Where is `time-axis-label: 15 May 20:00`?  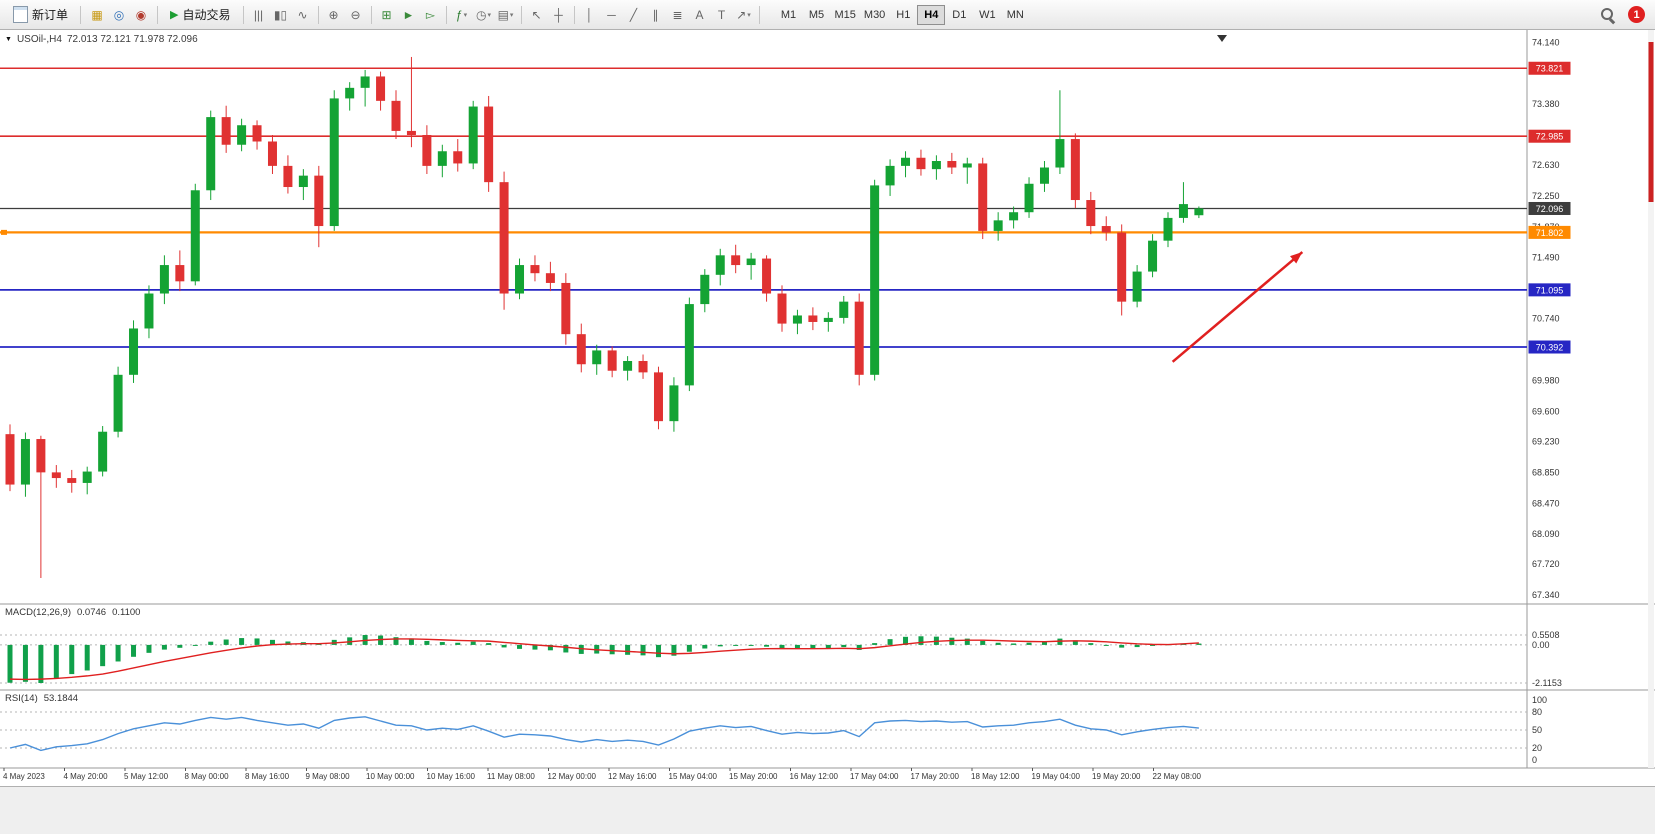
time-axis-label: 15 May 20:00 is located at coordinates (753, 776).